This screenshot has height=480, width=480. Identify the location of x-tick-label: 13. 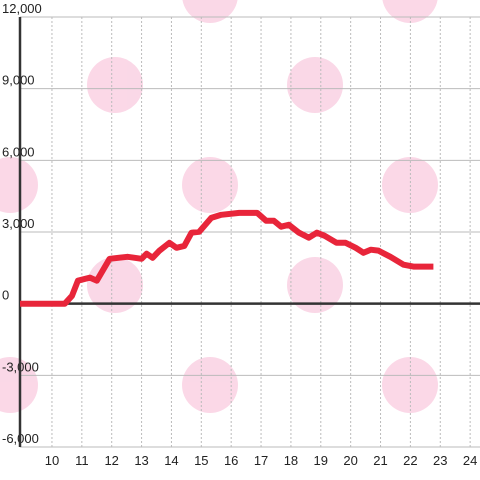
(141, 460).